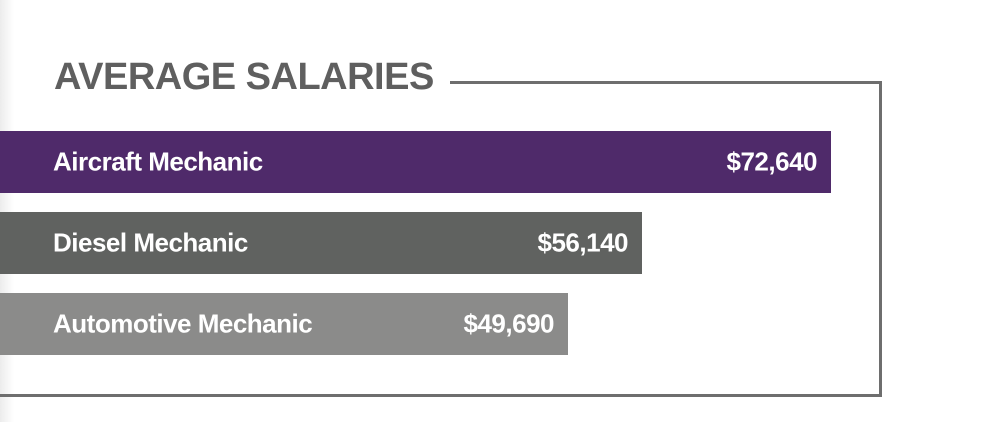 The height and width of the screenshot is (422, 1008). What do you see at coordinates (583, 242) in the screenshot?
I see `bar-value-label: $56,140` at bounding box center [583, 242].